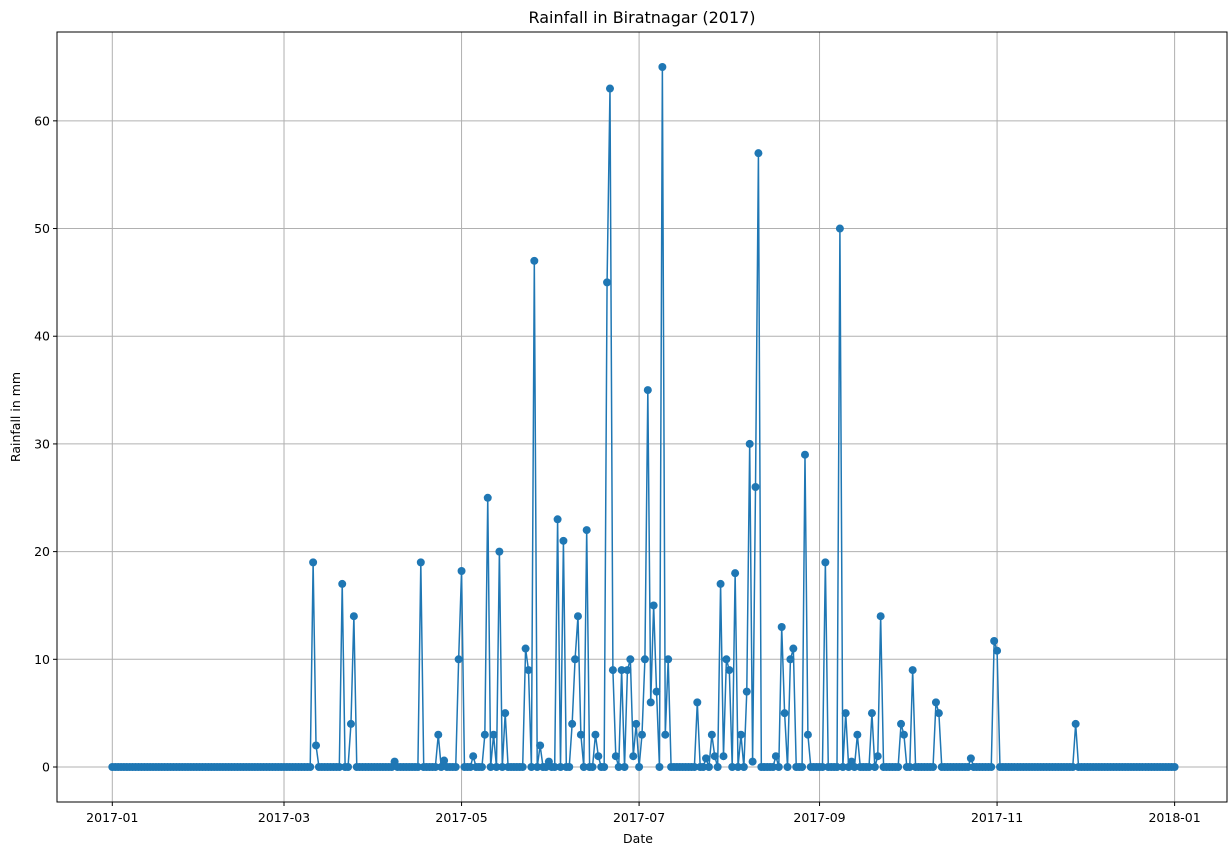 The width and height of the screenshot is (1229, 855). Describe the element at coordinates (42, 228) in the screenshot. I see `y-tick-label: 50` at that location.